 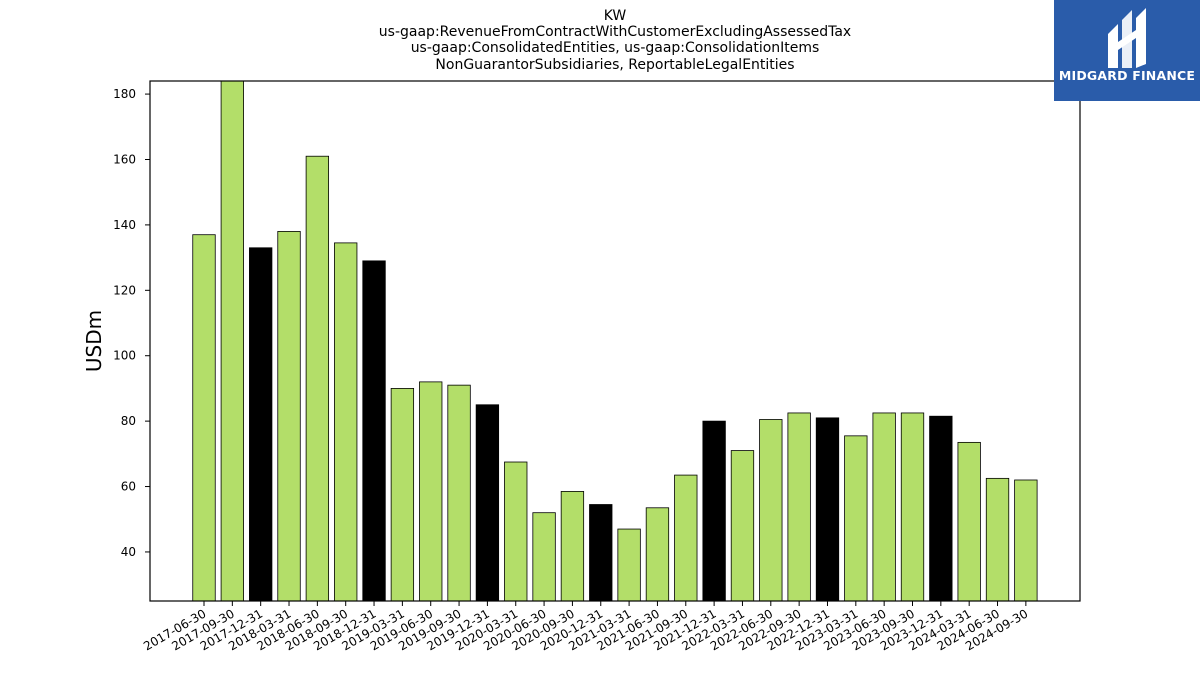 I want to click on y-tick-label: 60, so click(x=128, y=487).